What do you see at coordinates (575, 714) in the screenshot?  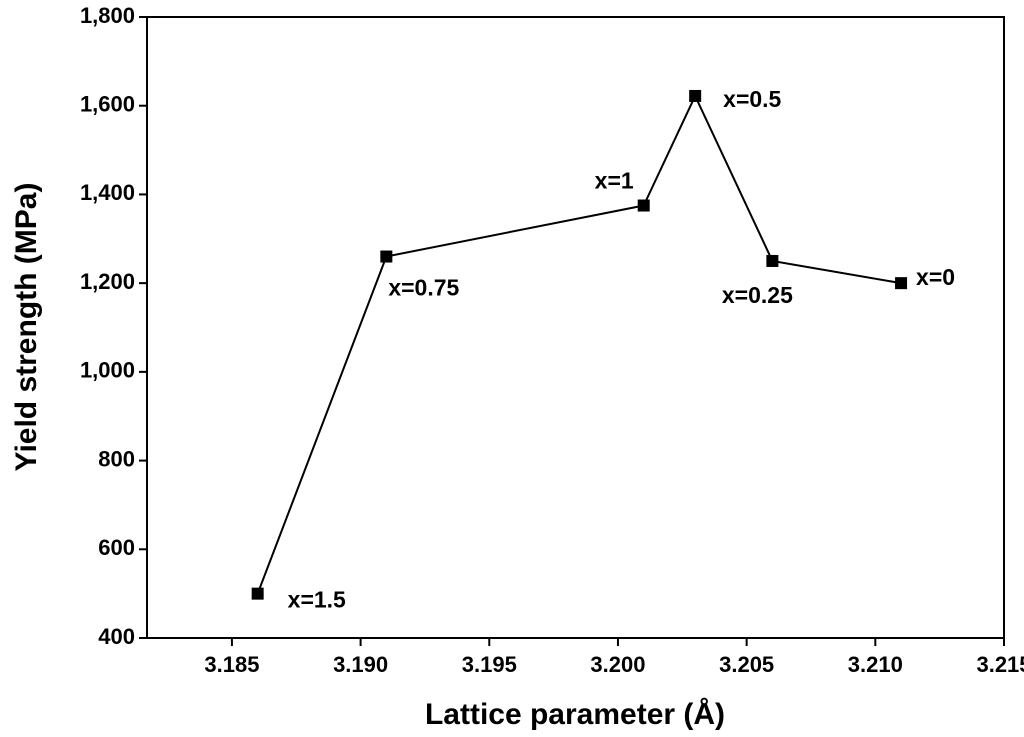 I see `x-axis-title: Lattice parameter (Å)` at bounding box center [575, 714].